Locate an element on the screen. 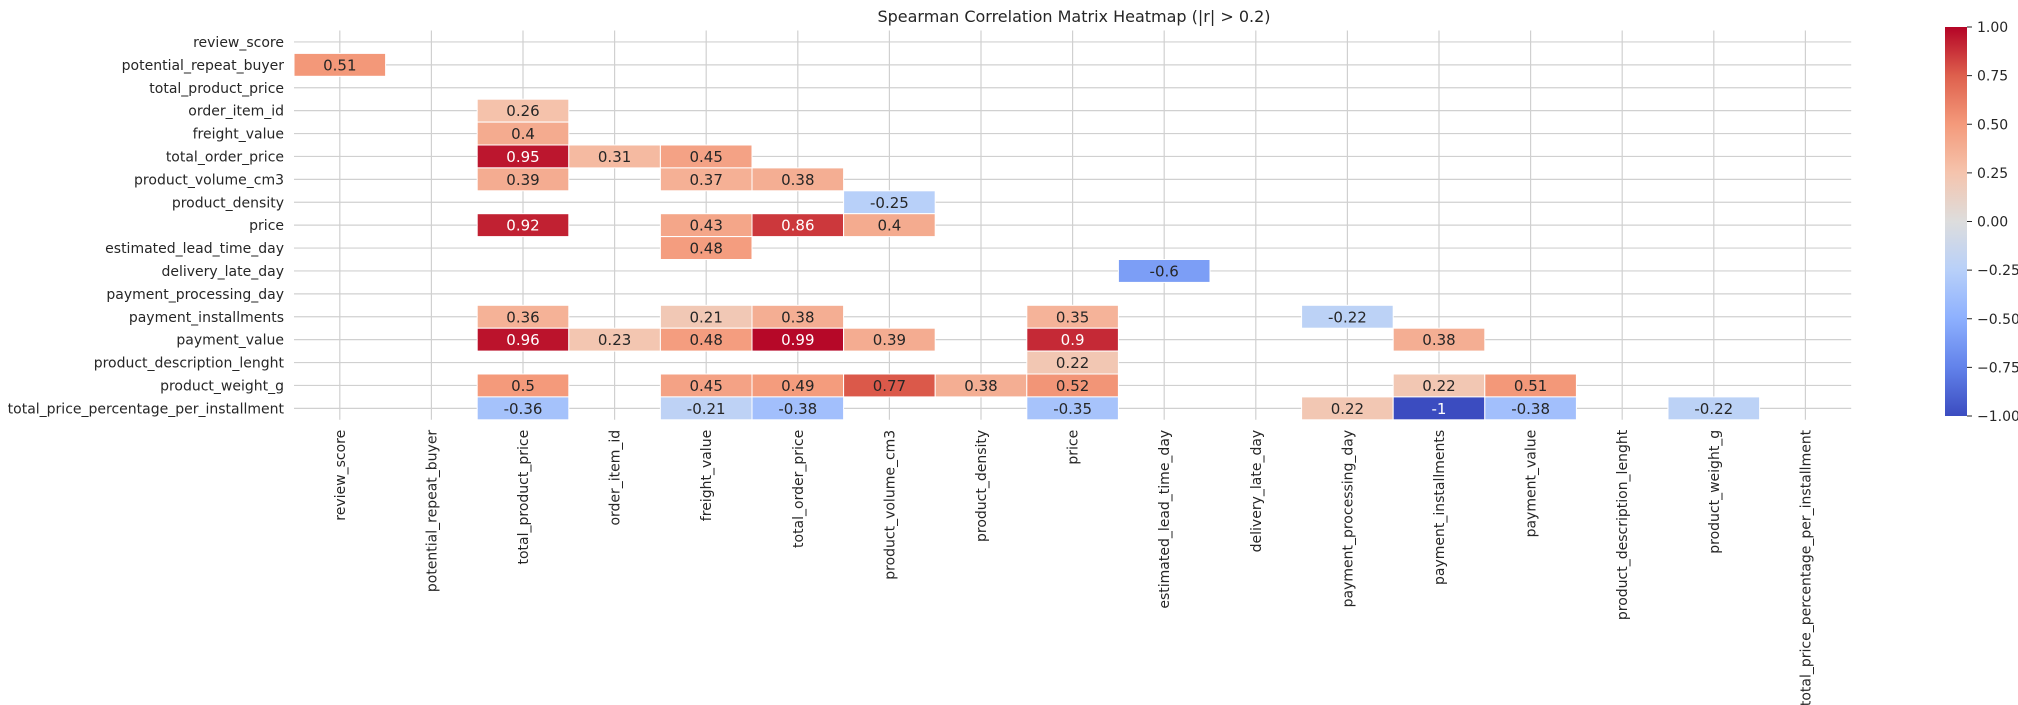  cell-value-label: 0.23 is located at coordinates (614, 340).